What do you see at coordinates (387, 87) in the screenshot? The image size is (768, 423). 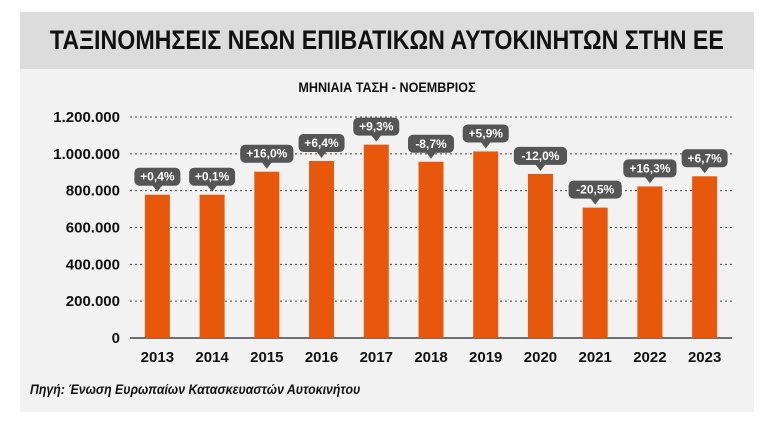 I see `chart-subtitle: ΜΗΝΙΑΙΑ ΤΑΣΗ - ΝΟΕΜΒΡΙΟΣ` at bounding box center [387, 87].